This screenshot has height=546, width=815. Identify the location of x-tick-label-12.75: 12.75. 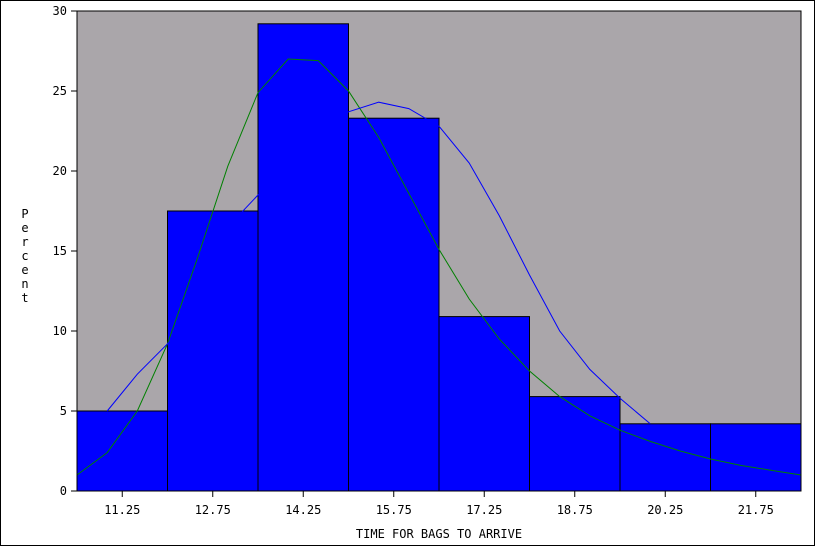
(213, 510).